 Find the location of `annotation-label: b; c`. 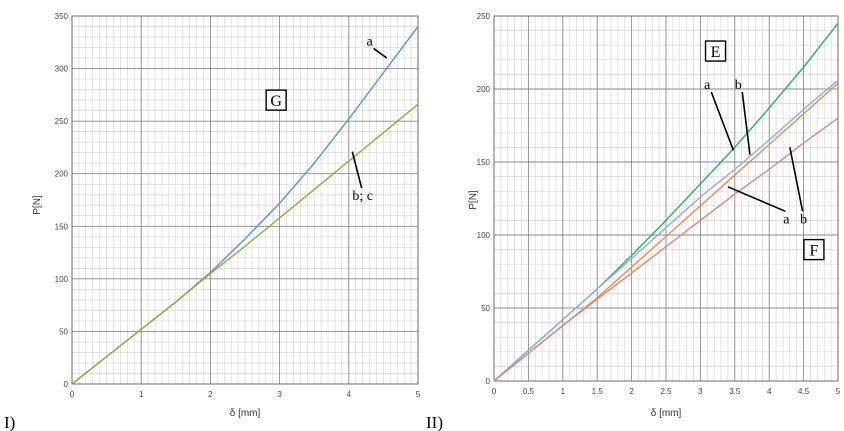

annotation-label: b; c is located at coordinates (362, 196).